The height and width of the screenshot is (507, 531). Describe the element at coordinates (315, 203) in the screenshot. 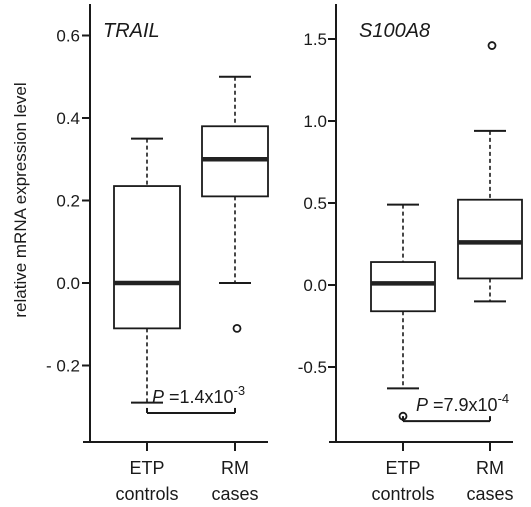

I see `y-tick-label: 0.5` at that location.